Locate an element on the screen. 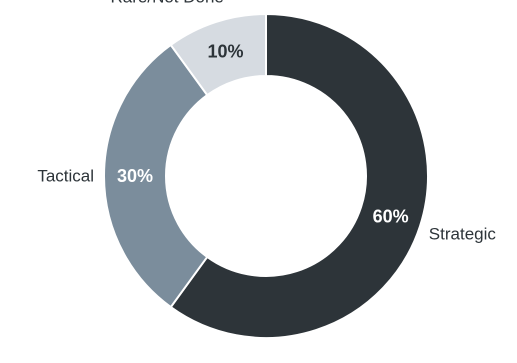  category-label-strategic: Strategic is located at coordinates (463, 234).